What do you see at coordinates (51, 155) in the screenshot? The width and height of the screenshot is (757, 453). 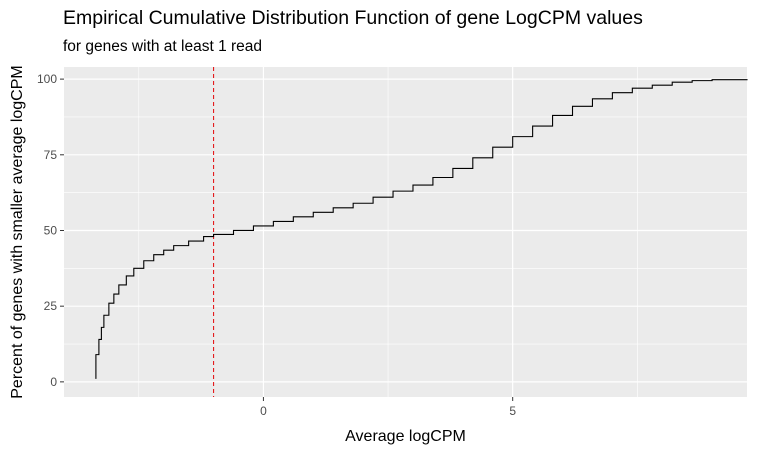 I see `y-tick-label: 75` at bounding box center [51, 155].